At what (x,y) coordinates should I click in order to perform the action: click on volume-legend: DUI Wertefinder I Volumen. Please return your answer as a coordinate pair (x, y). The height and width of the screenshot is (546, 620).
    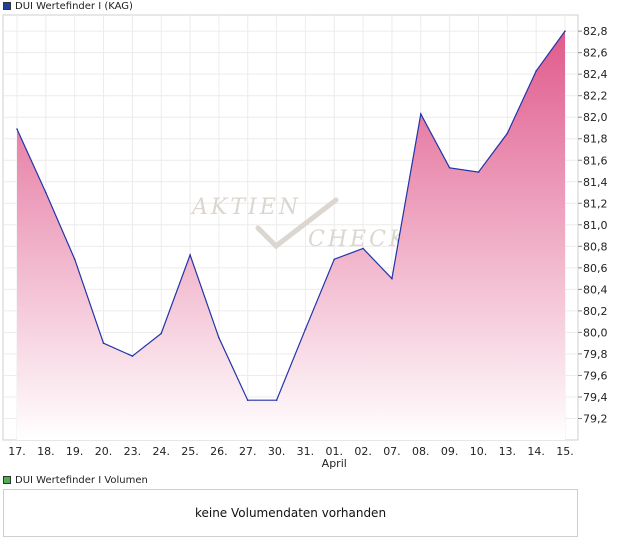
    Looking at the image, I should click on (75, 480).